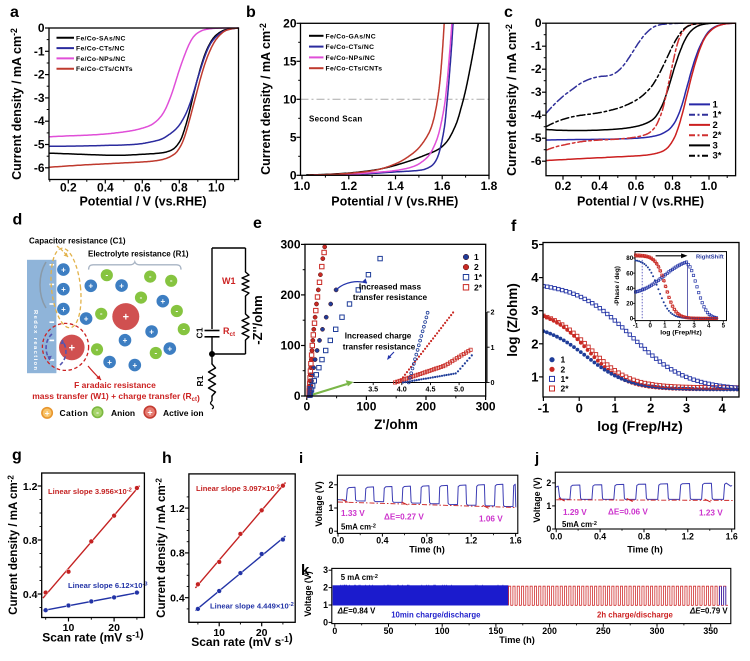  What do you see at coordinates (100, 49) in the screenshot?
I see `svg-text: Fe/Co-CTs/NC` at bounding box center [100, 49].